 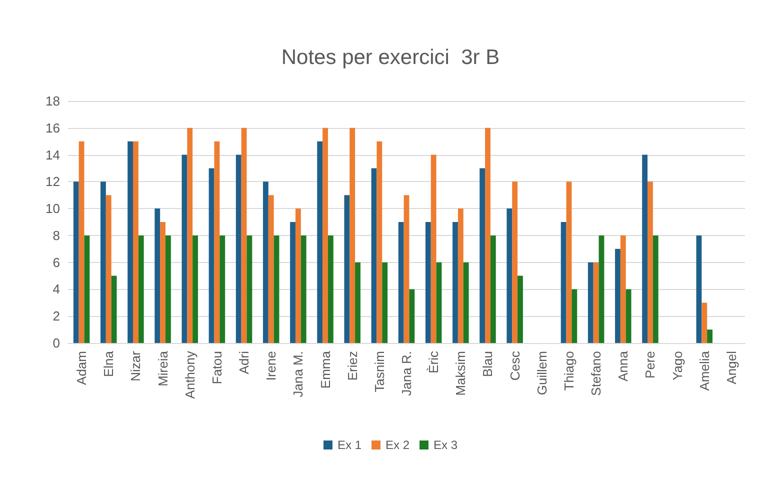 What do you see at coordinates (53, 208) in the screenshot?
I see `y-tick-label: 10` at bounding box center [53, 208].